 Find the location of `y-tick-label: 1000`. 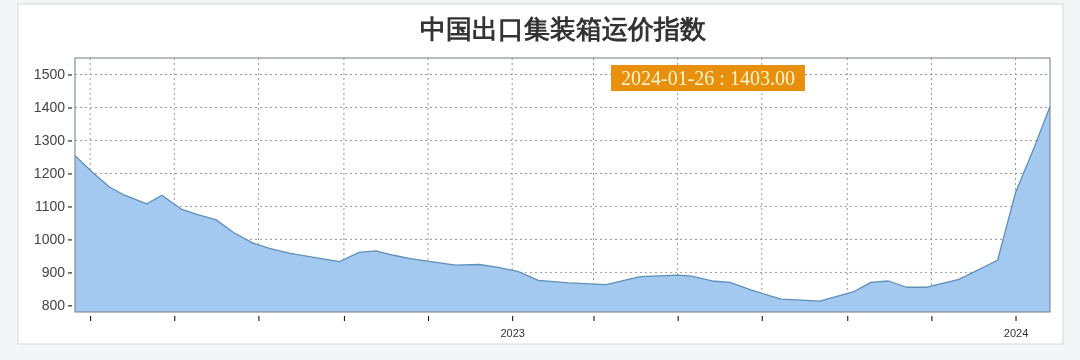

y-tick-label: 1000 is located at coordinates (49, 239).